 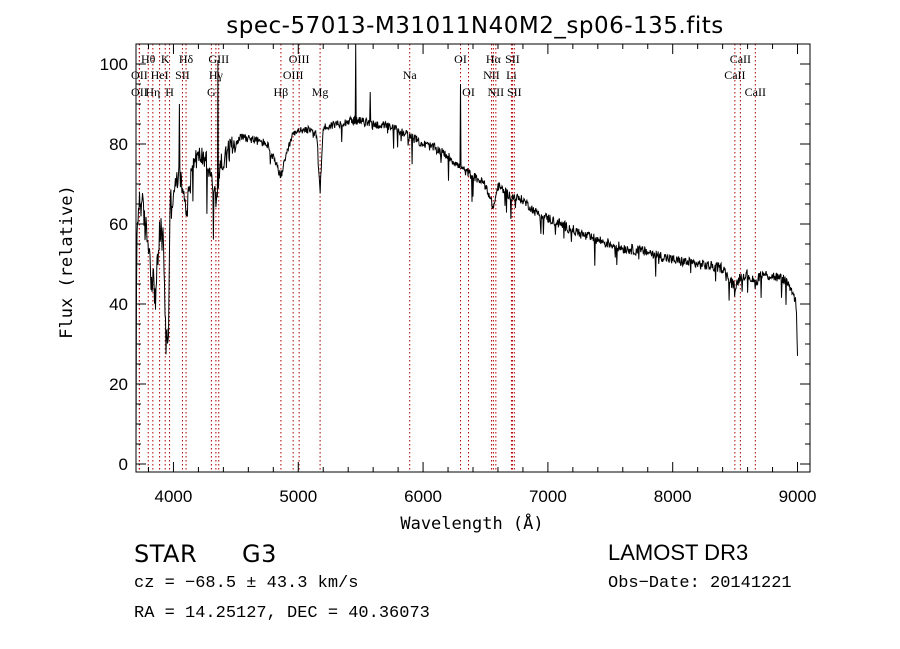 I want to click on line-label-6: SII, so click(x=182, y=75).